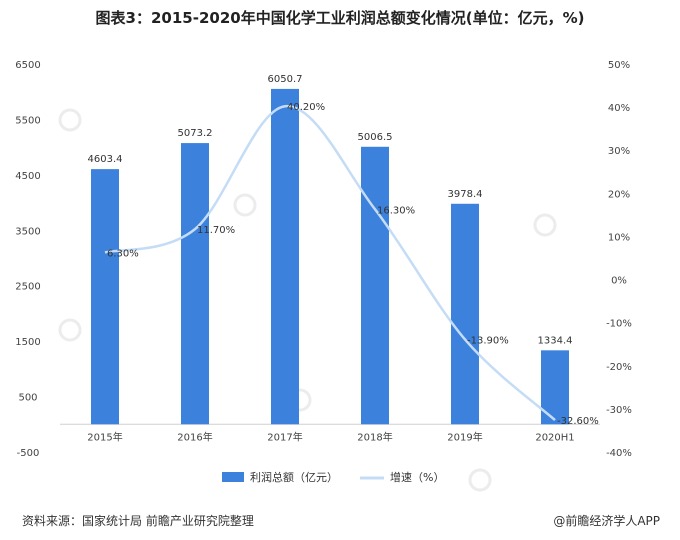  What do you see at coordinates (464, 436) in the screenshot?
I see `x-tick-label: 2019年` at bounding box center [464, 436].